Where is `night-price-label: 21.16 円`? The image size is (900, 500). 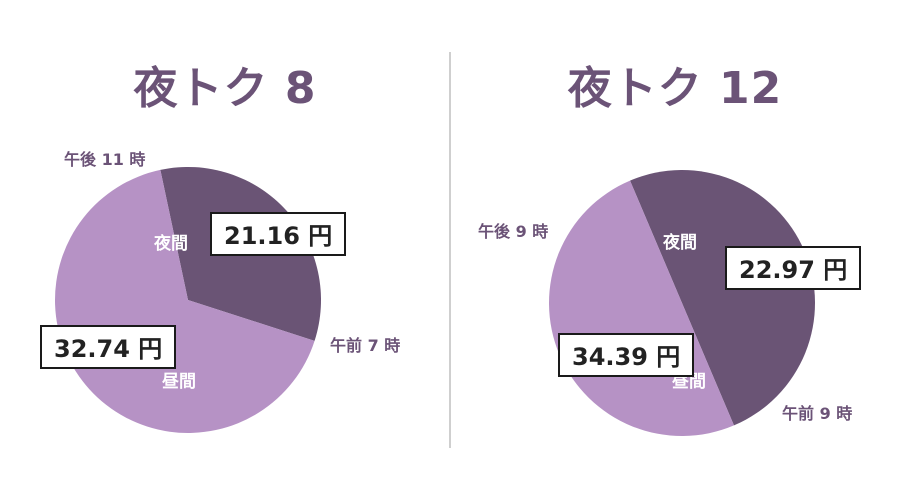
night-price-label: 21.16 円 is located at coordinates (278, 234).